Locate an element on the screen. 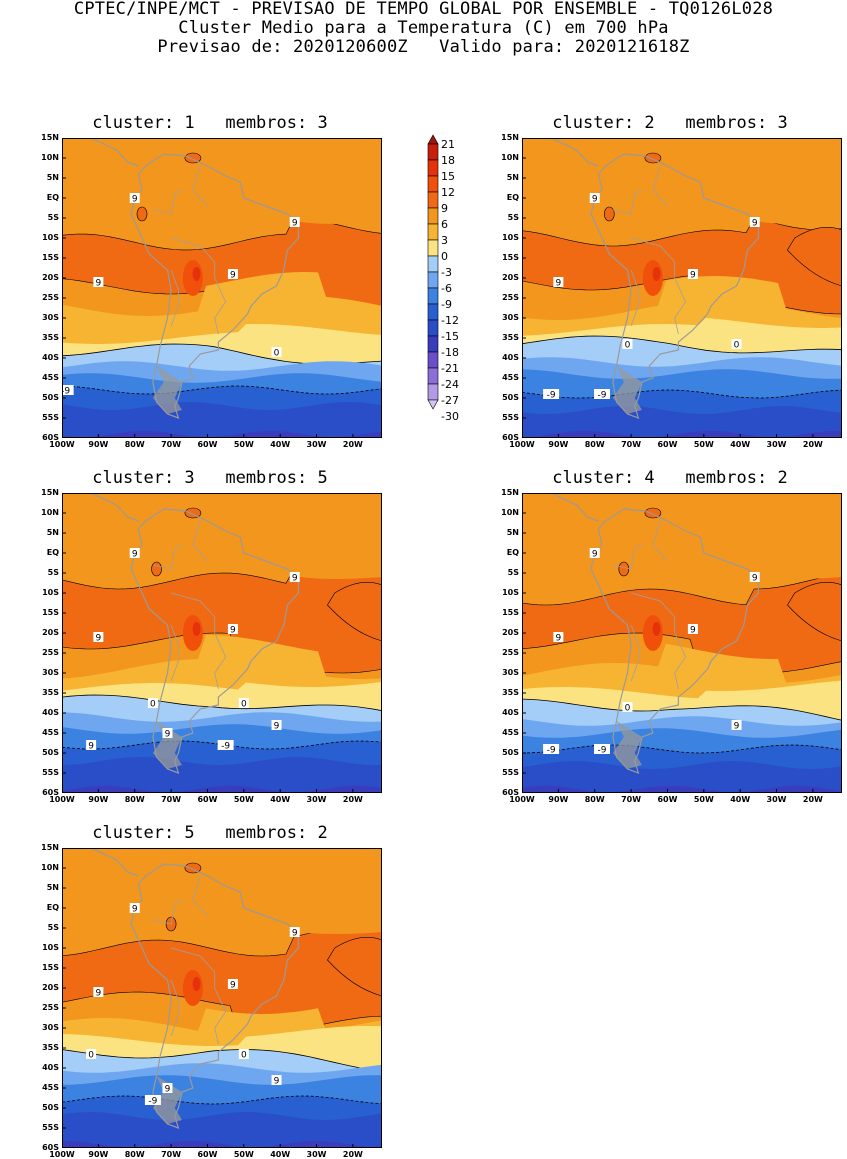  colorbar-label: 9 is located at coordinates (444, 208).